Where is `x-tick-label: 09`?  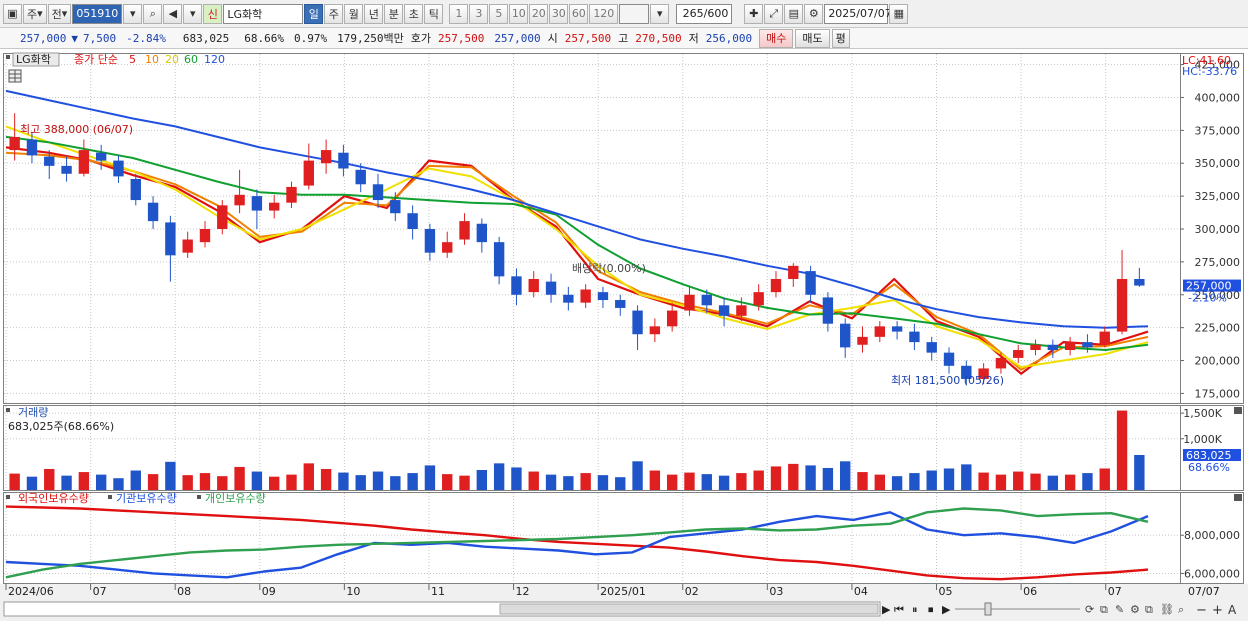 x-tick-label: 09 is located at coordinates (269, 591).